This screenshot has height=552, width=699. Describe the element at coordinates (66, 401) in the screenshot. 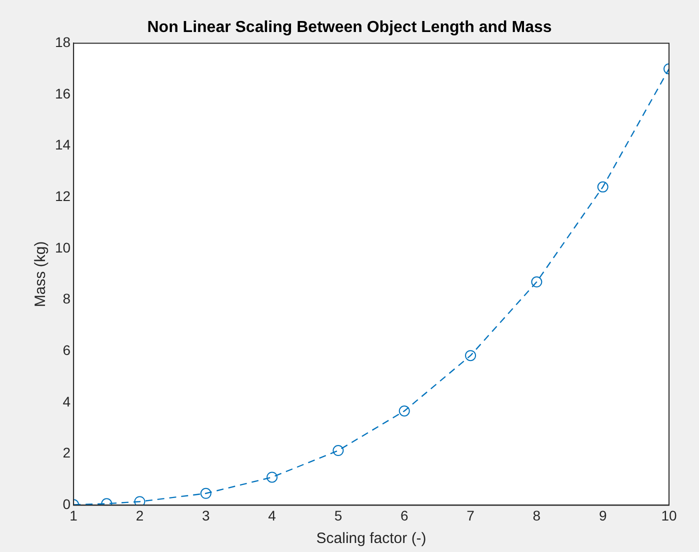

I see `y-tick-label: 4` at that location.